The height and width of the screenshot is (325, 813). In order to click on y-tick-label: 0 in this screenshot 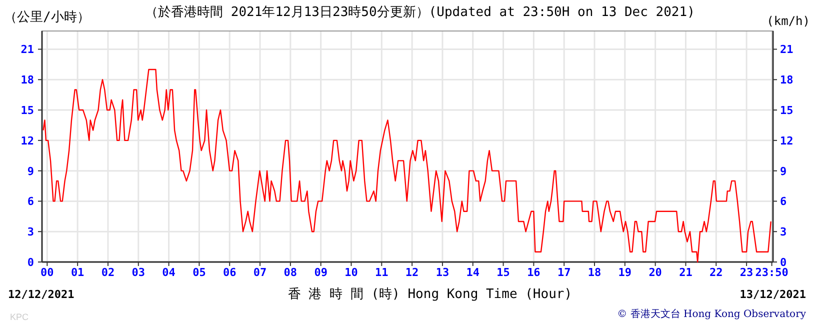, I will do `click(30, 262)`.